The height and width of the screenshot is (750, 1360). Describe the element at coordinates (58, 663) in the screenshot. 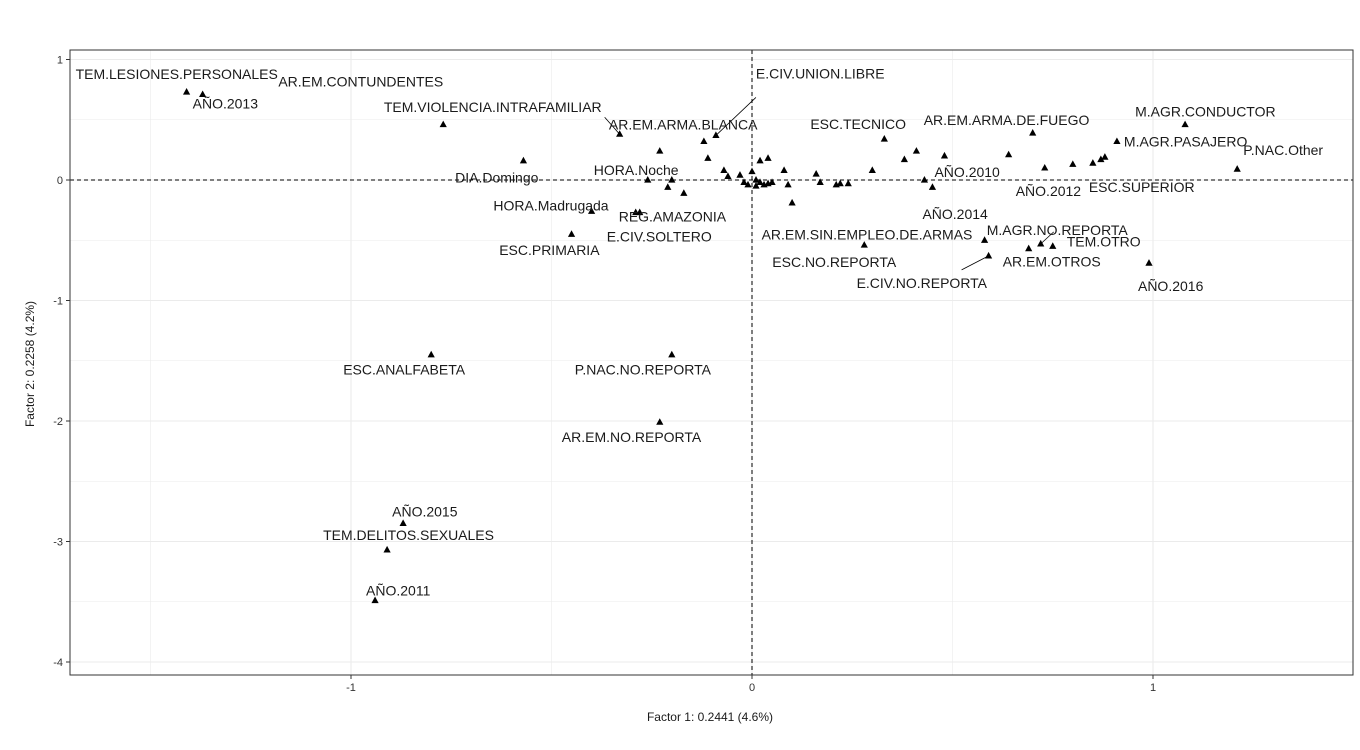

I see `y-tick-label: -4` at that location.